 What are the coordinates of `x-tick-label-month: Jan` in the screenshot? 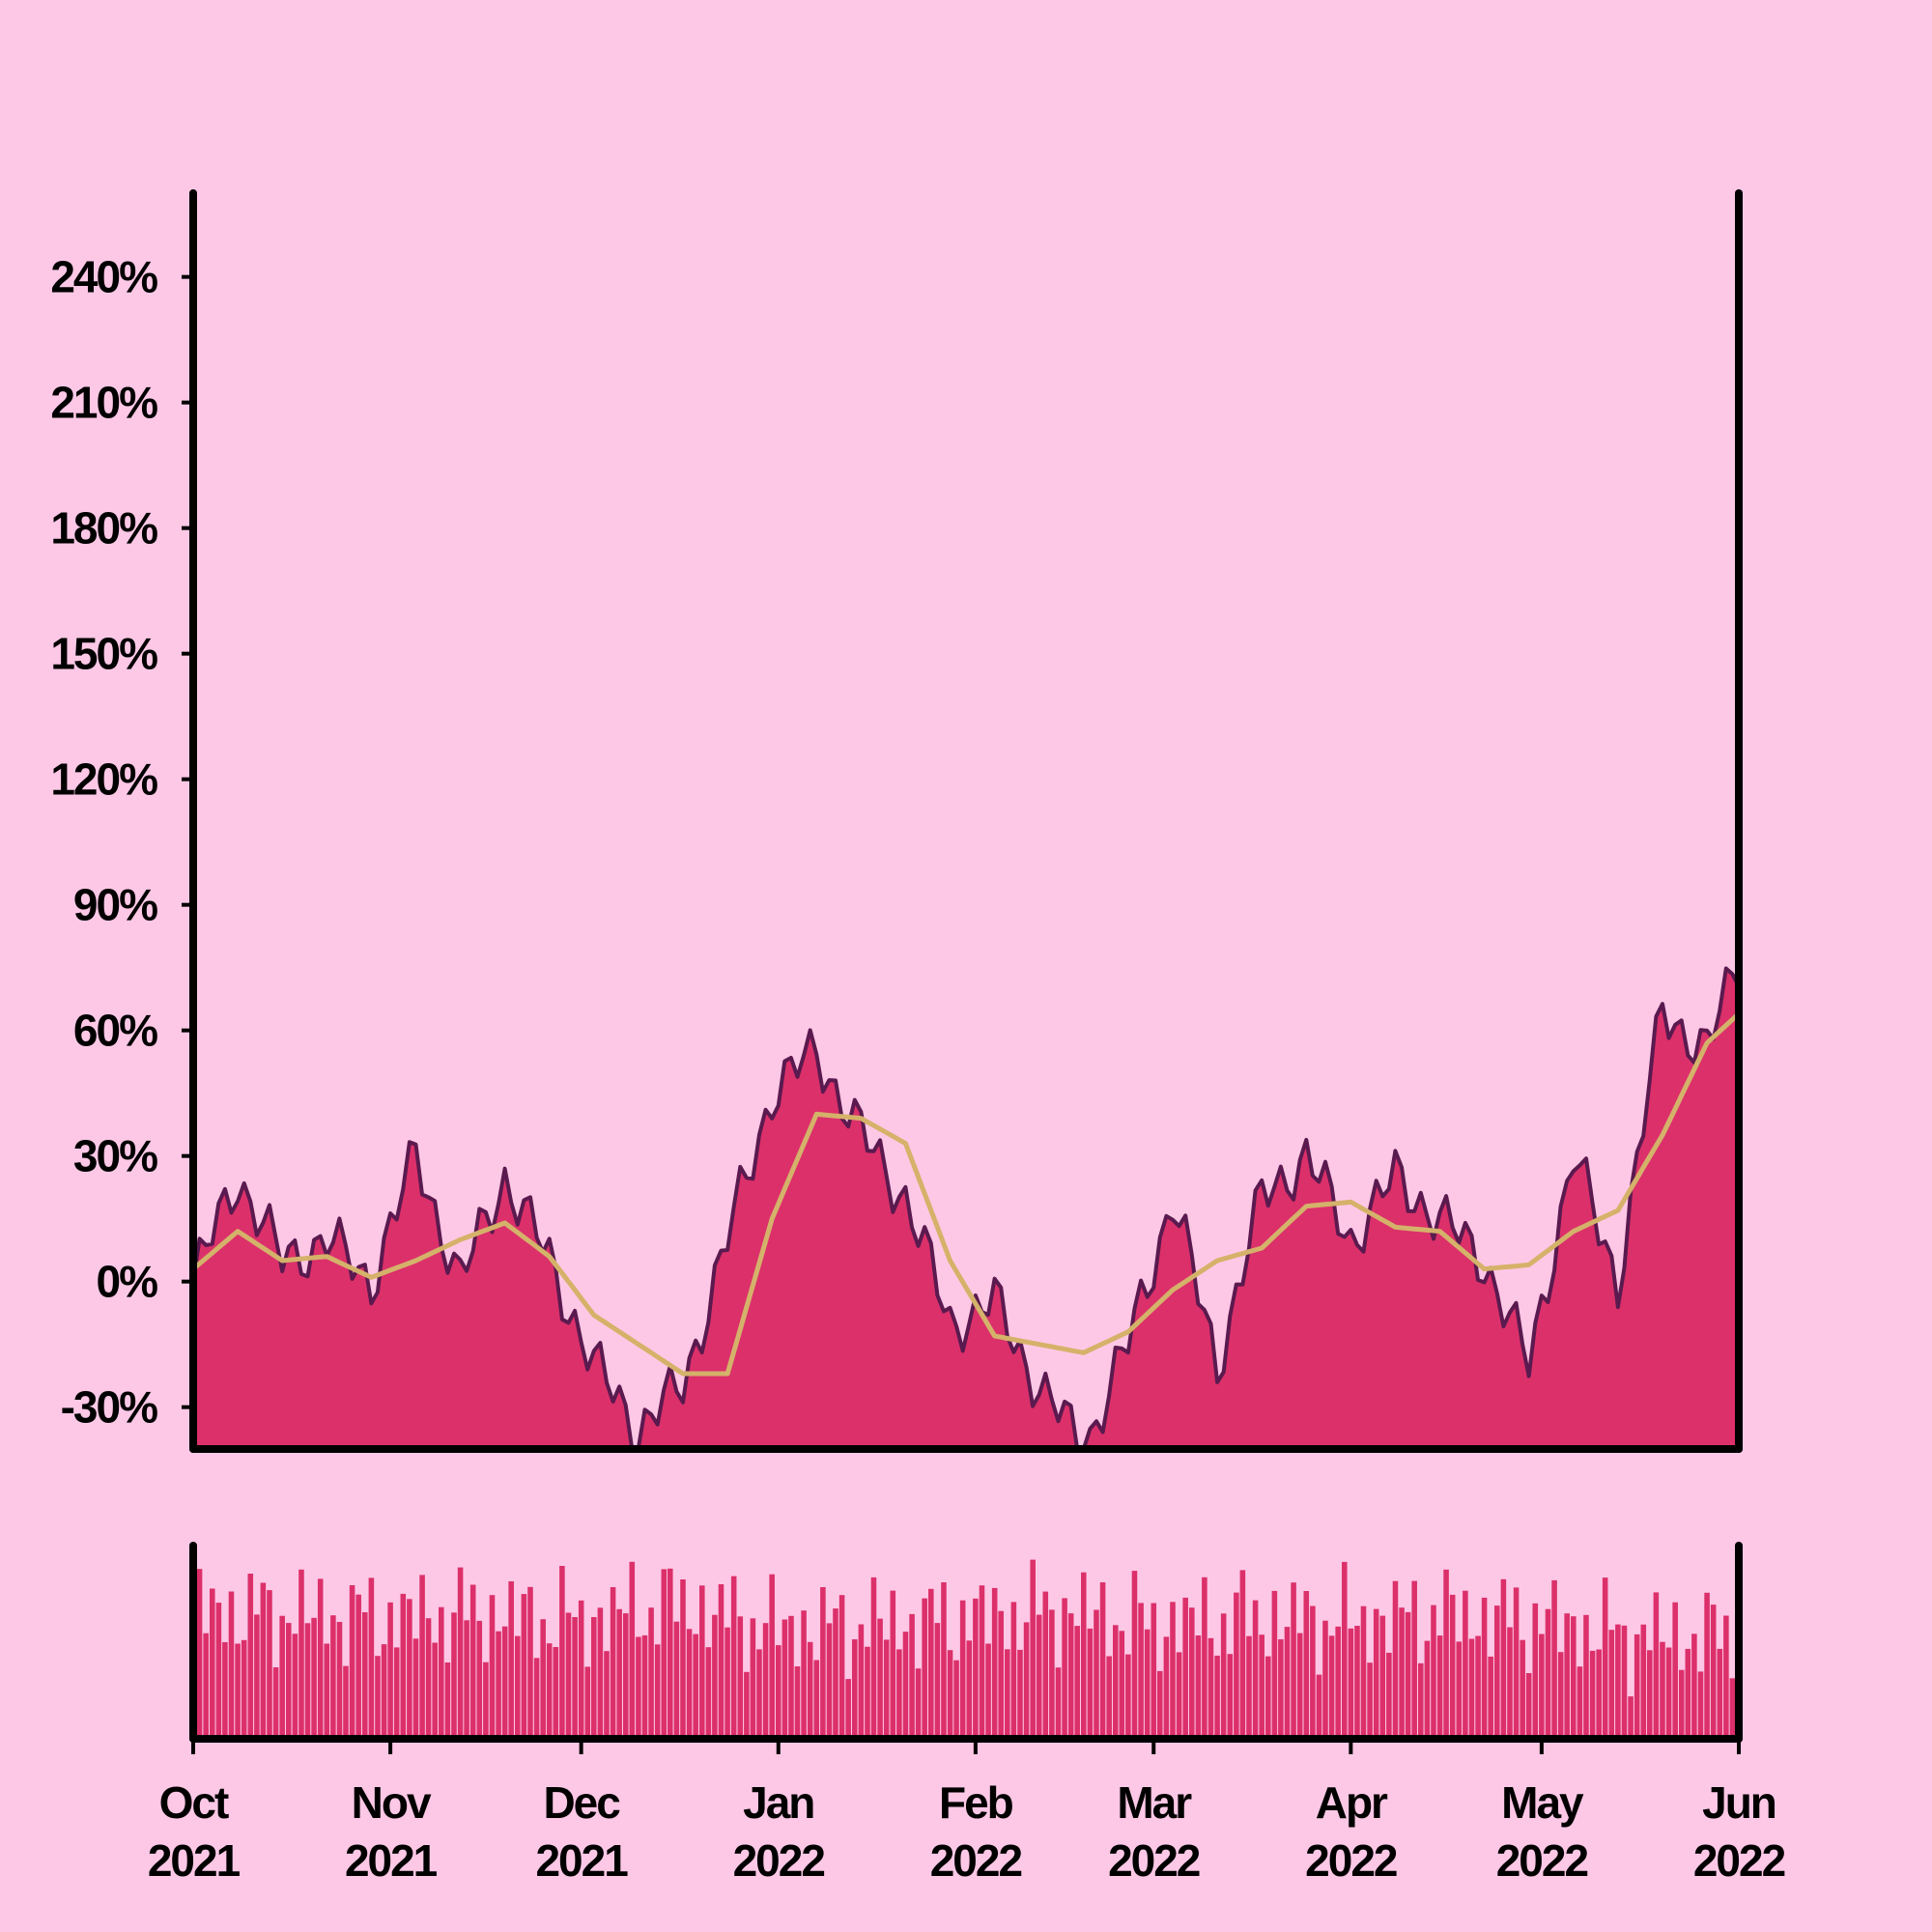 It's located at (778, 1802).